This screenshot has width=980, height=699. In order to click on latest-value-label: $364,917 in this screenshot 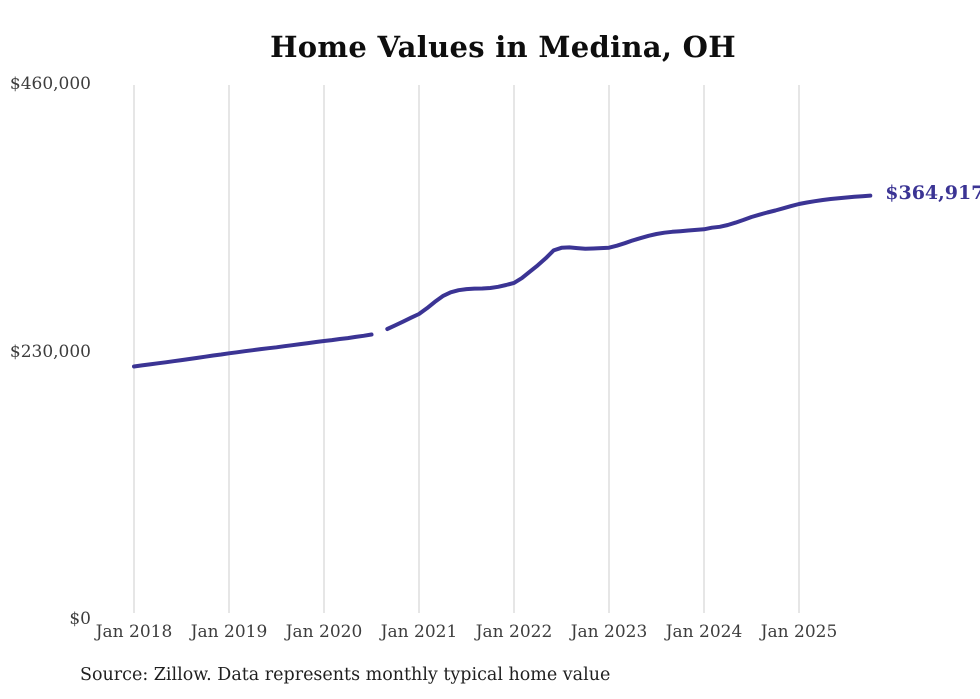, I will do `click(932, 192)`.